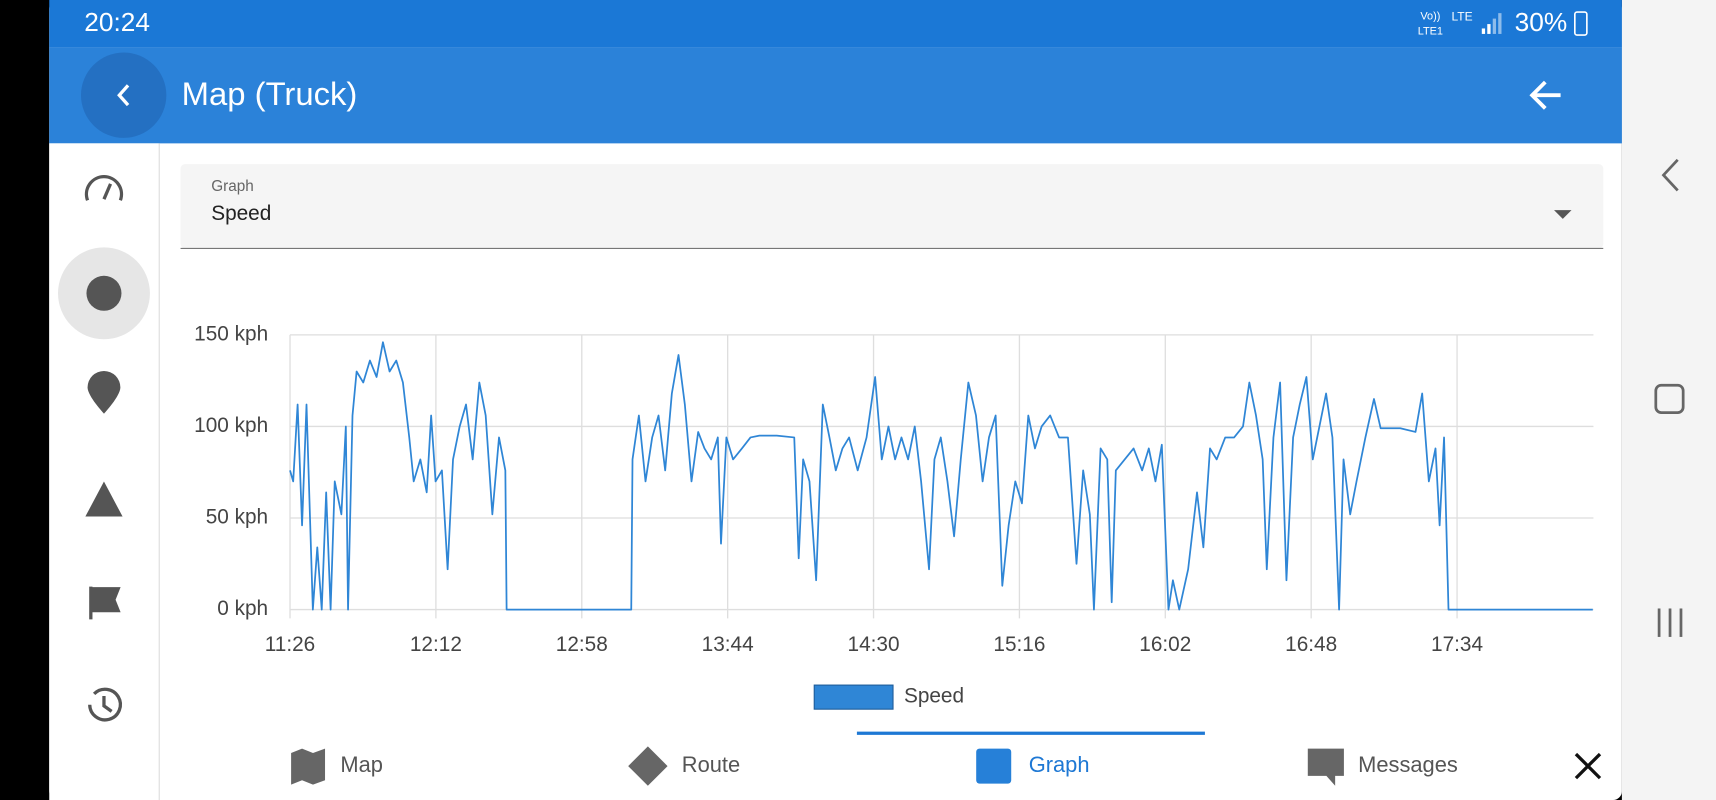 The width and height of the screenshot is (1716, 800). What do you see at coordinates (892, 206) in the screenshot?
I see `dropdown` at bounding box center [892, 206].